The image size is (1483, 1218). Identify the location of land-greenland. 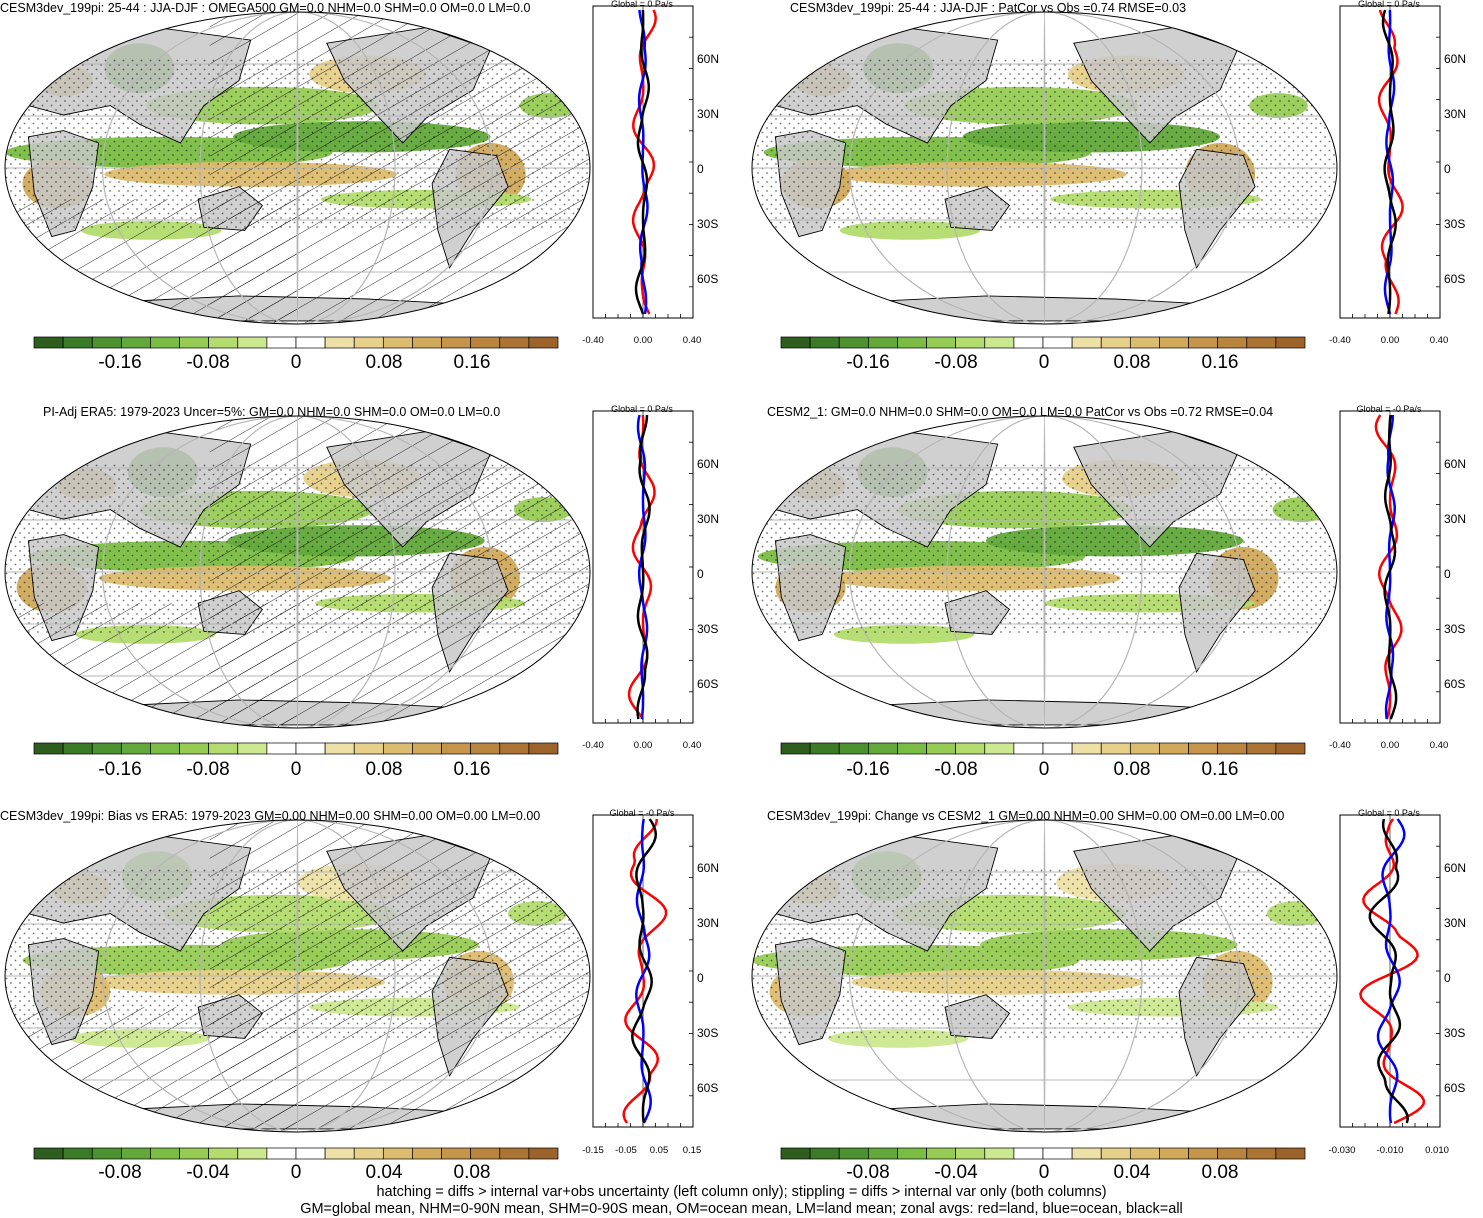
(508, 37).